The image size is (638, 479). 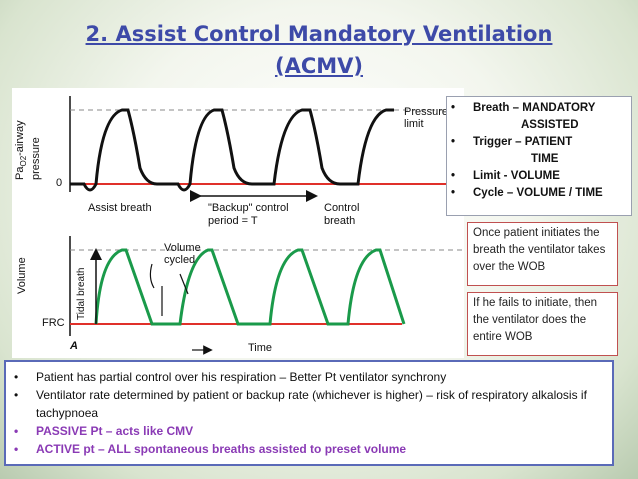 What do you see at coordinates (248, 214) in the screenshot?
I see `backup-period-label: "Backup" control period = T` at bounding box center [248, 214].